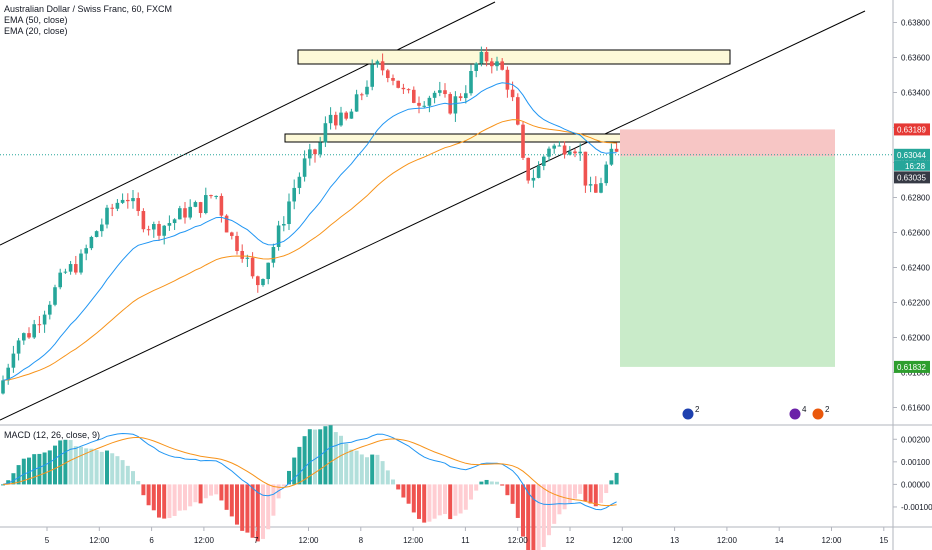 Image resolution: width=932 pixels, height=550 pixels. What do you see at coordinates (915, 93) in the screenshot?
I see `price-tick-label: 0.63400` at bounding box center [915, 93].